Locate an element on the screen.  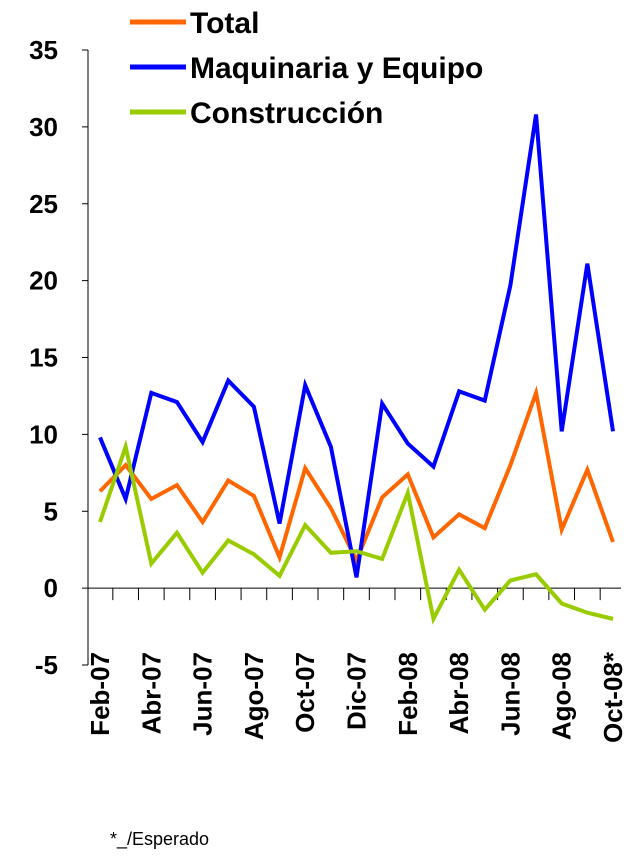
legend-label: Total is located at coordinates (224, 23).